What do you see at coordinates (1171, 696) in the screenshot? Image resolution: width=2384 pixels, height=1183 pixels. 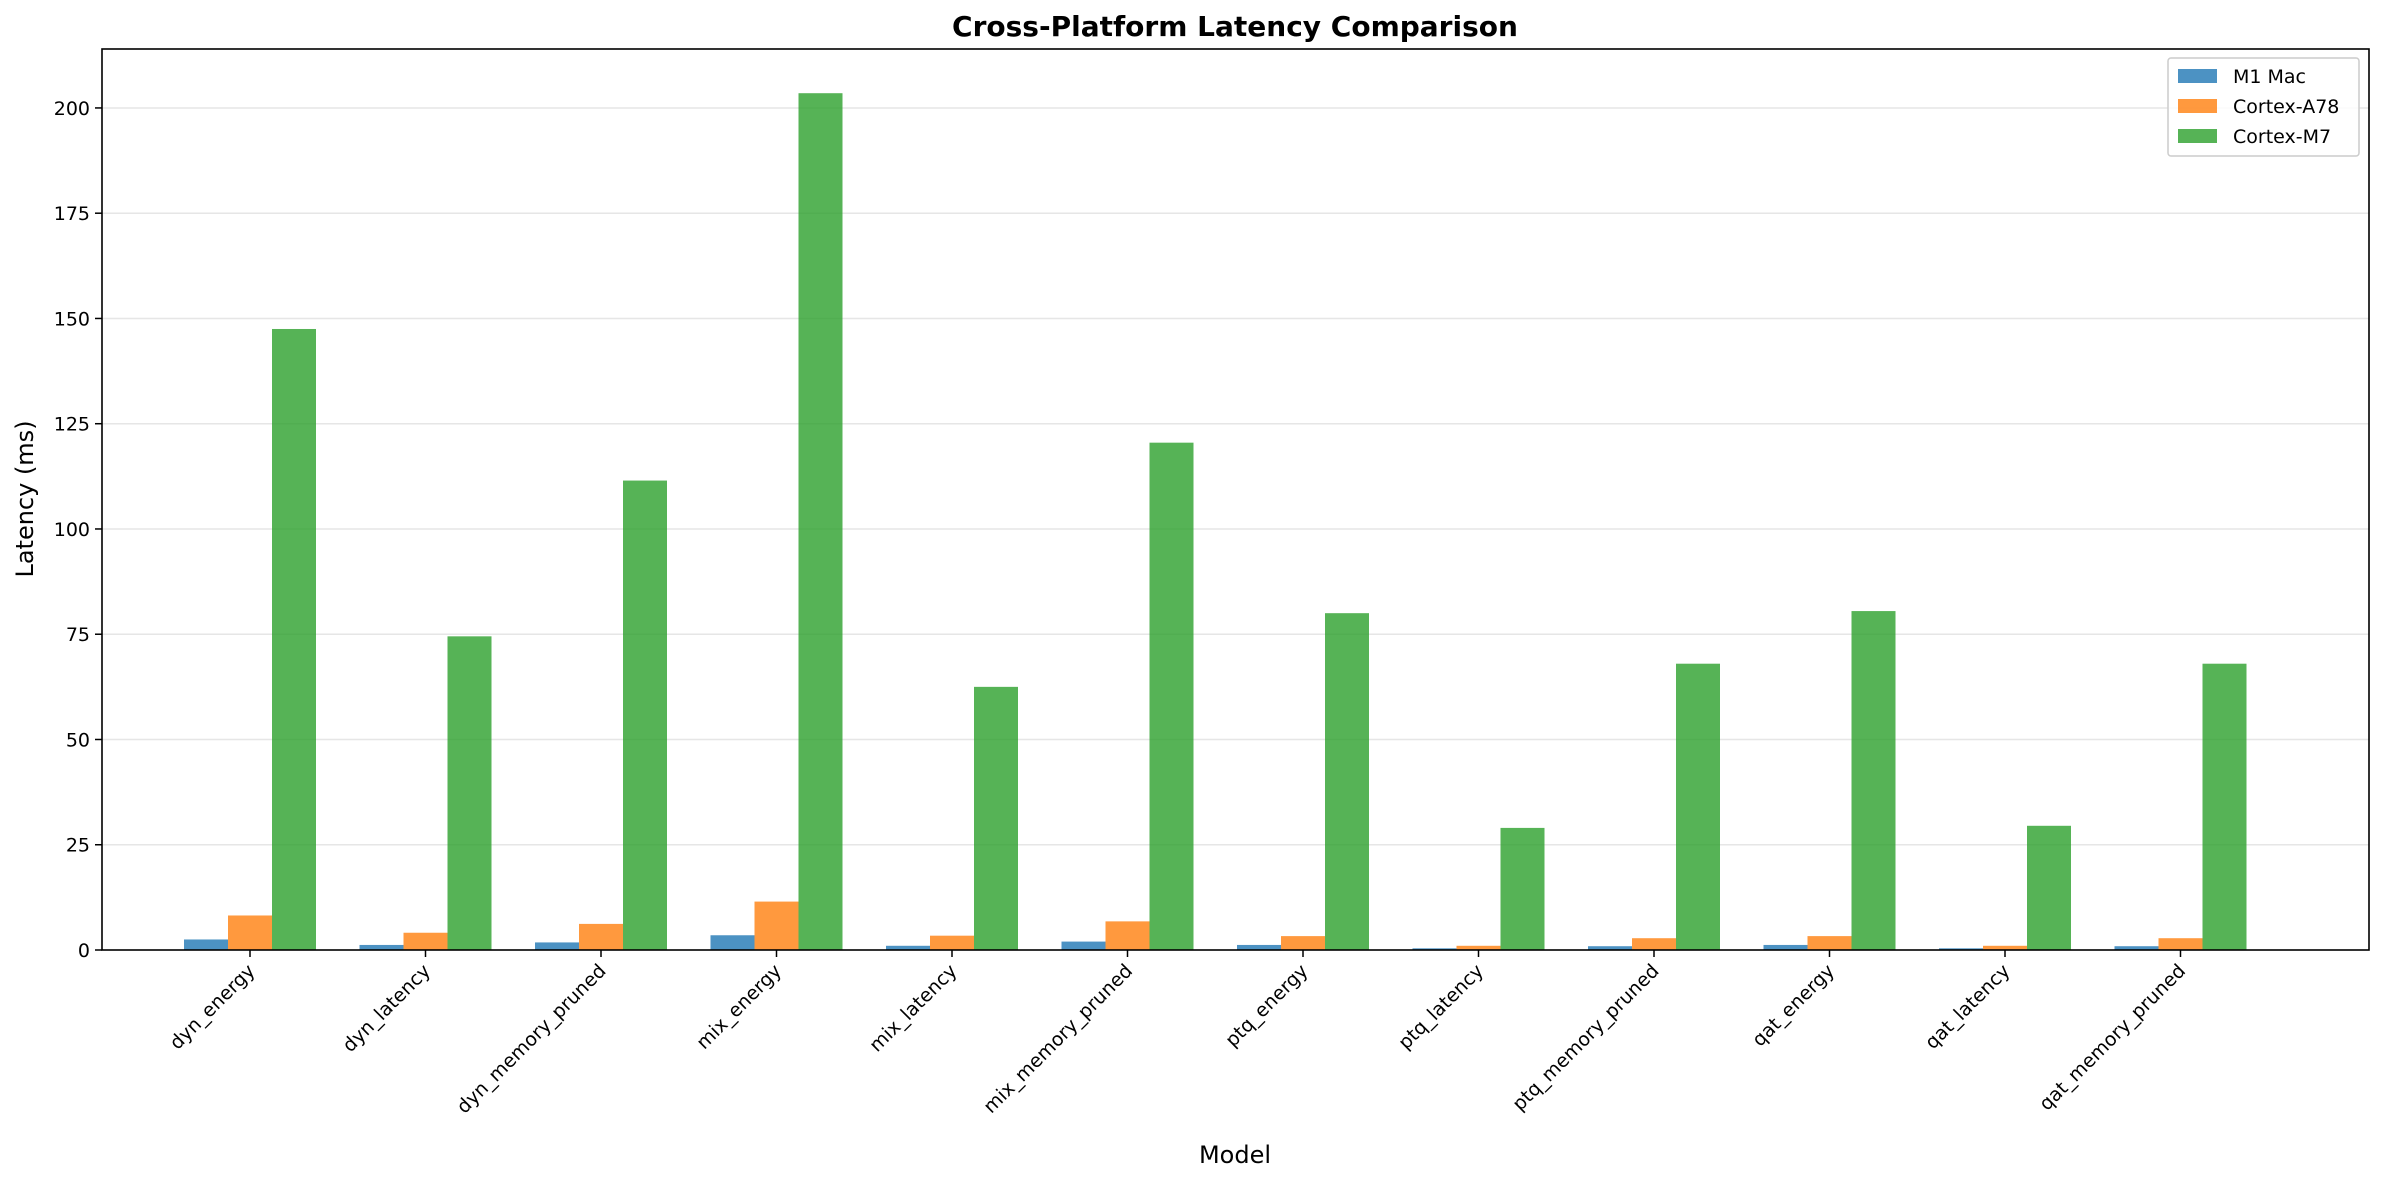 I see `bar-cortex-m7-mix-memory-pruned` at bounding box center [1171, 696].